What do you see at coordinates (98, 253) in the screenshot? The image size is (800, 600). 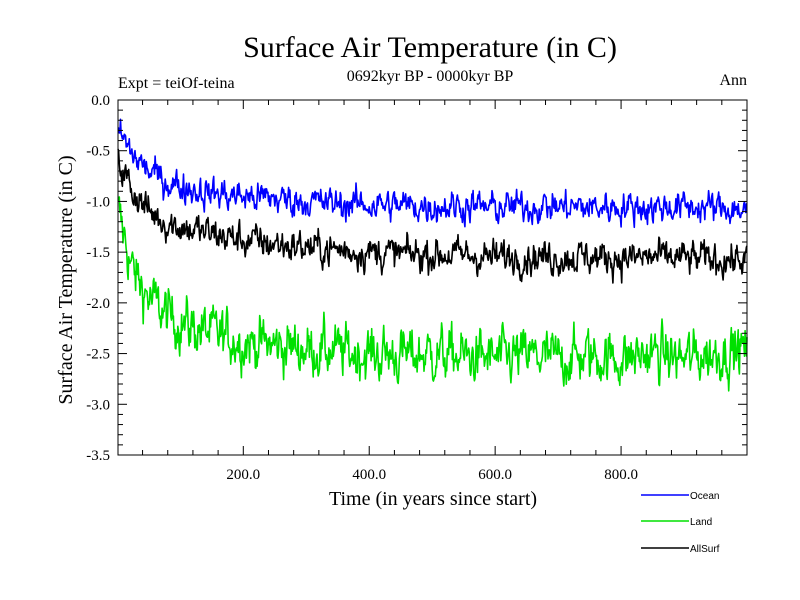 I see `y-tick-label: -1.5` at bounding box center [98, 253].